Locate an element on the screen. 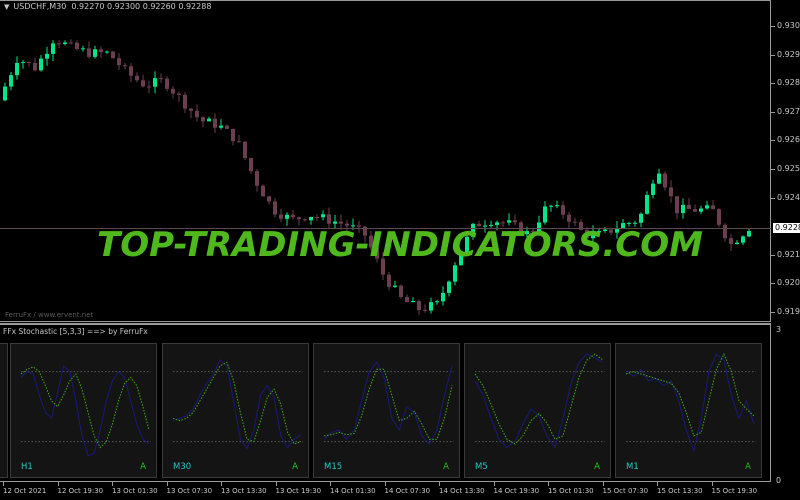  watermark: TOP-TRADING-INDICATORS.COM is located at coordinates (400, 245).